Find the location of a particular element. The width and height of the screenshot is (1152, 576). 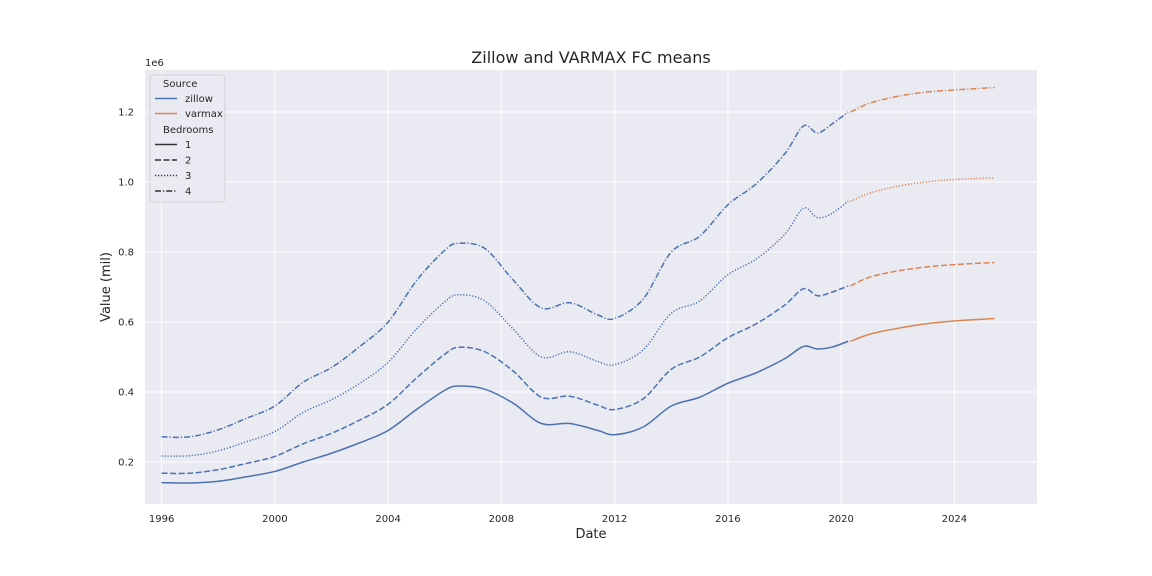

x-tick-label: 2016 is located at coordinates (727, 519).